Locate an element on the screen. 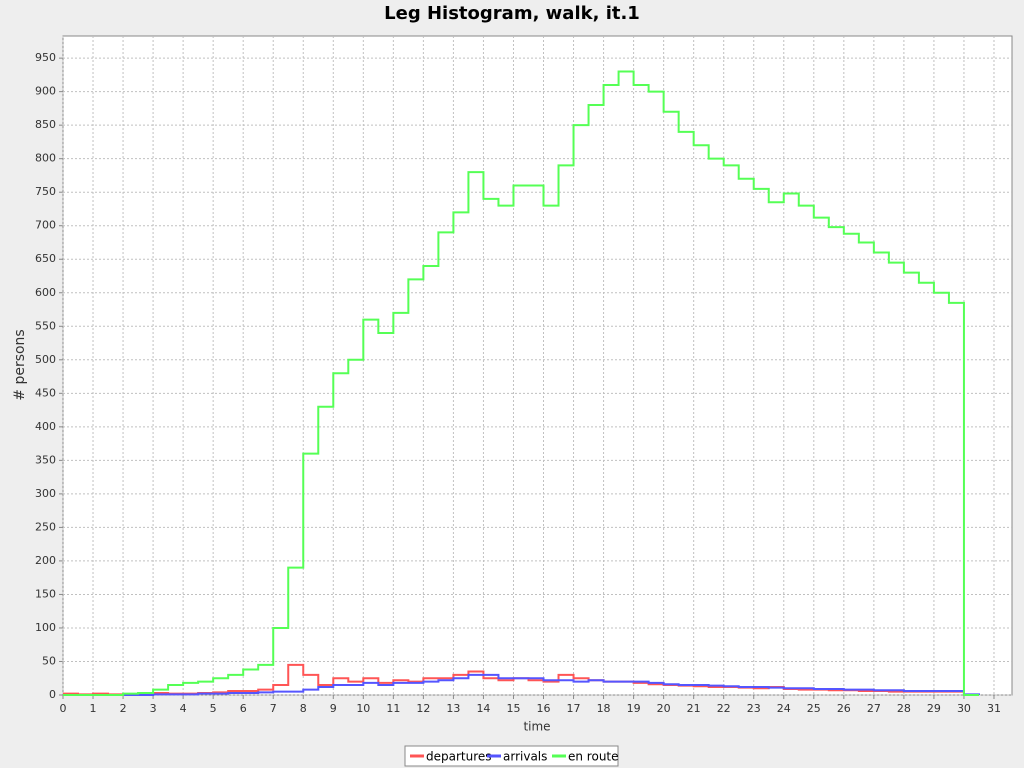 This screenshot has height=768, width=1024. y-tick-label: 750 is located at coordinates (45, 191).